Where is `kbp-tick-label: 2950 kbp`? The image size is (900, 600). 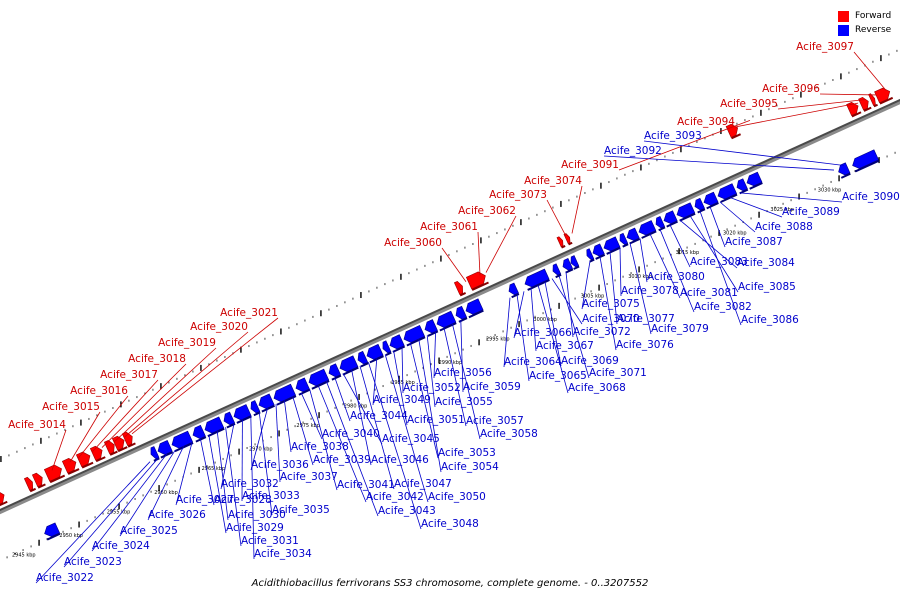 kbp-tick-label: 2950 kbp is located at coordinates (71, 536).